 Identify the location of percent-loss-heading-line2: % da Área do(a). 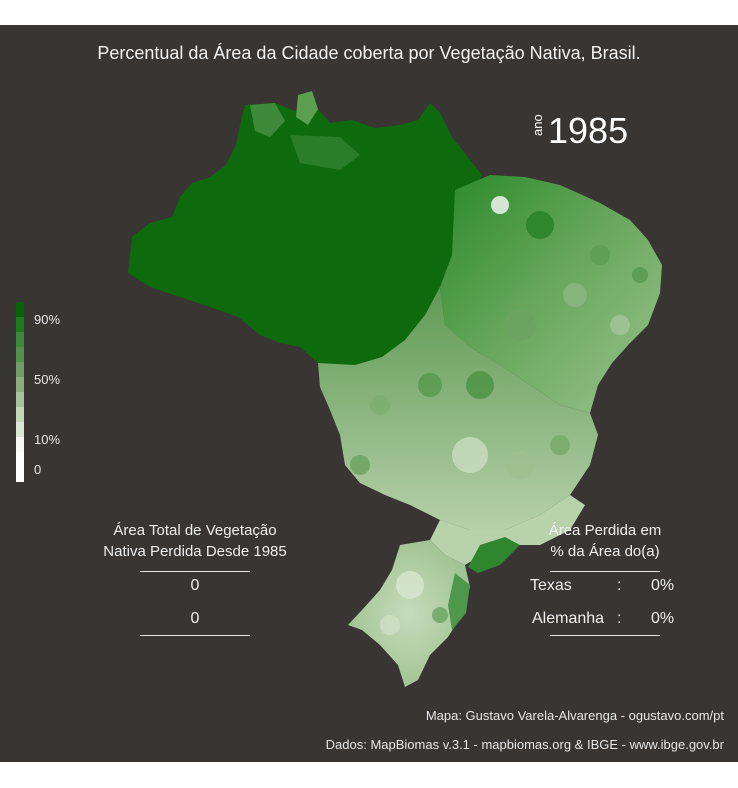
(605, 551).